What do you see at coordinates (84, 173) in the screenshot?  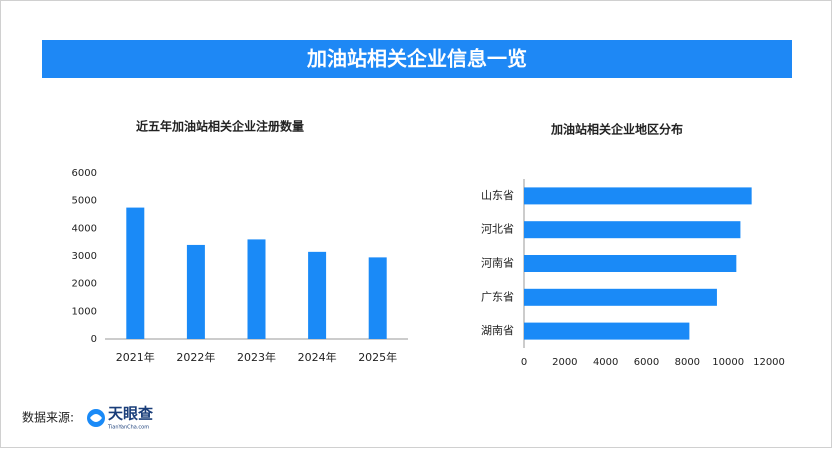 I see `y-tick-label: 6000` at bounding box center [84, 173].